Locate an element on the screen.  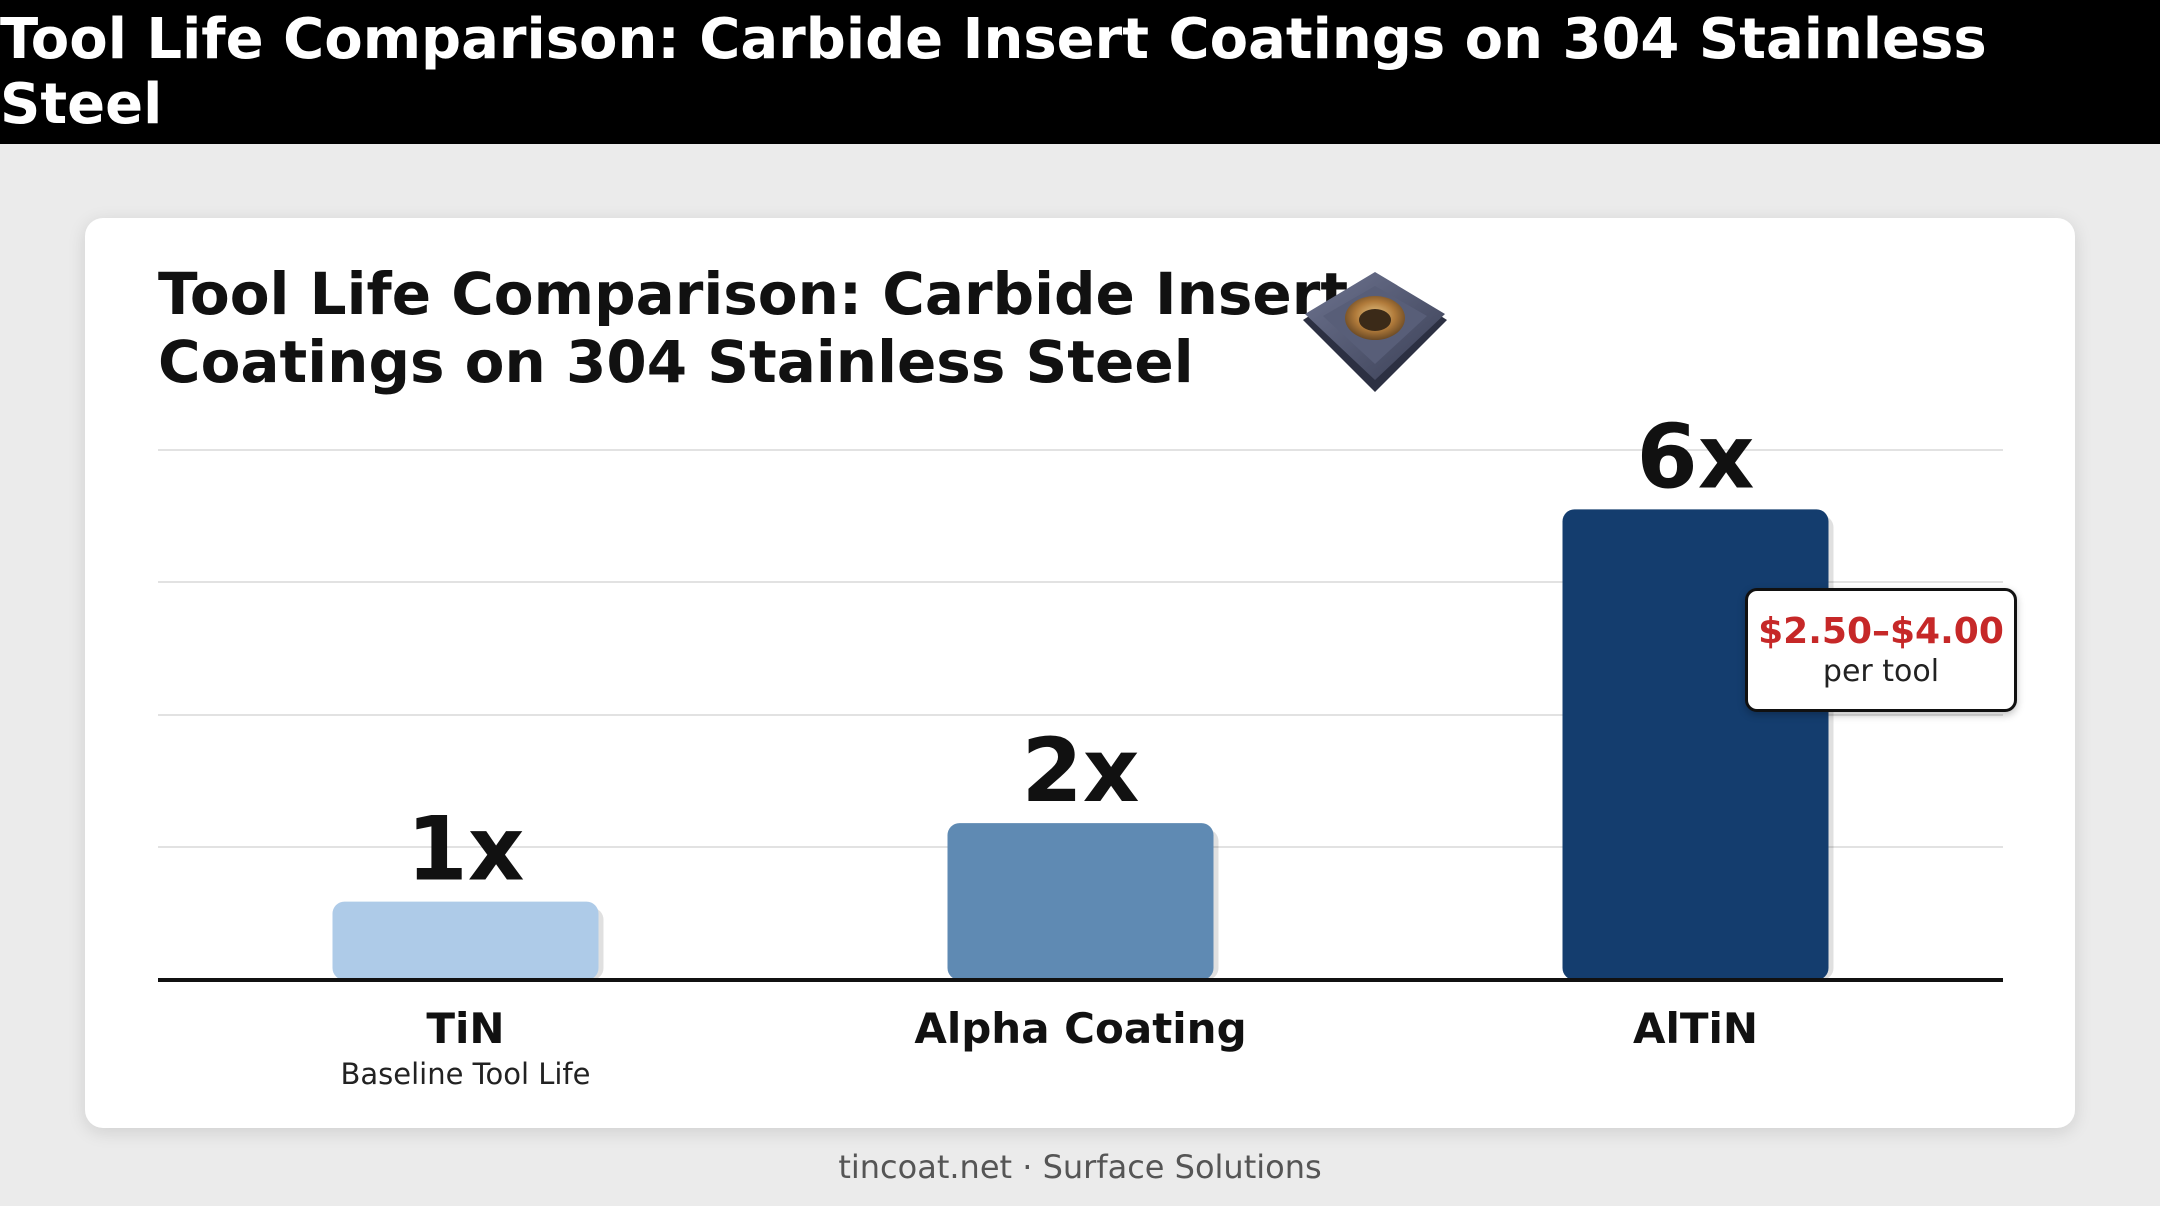
carbide-insert-icon is located at coordinates (1375, 332).